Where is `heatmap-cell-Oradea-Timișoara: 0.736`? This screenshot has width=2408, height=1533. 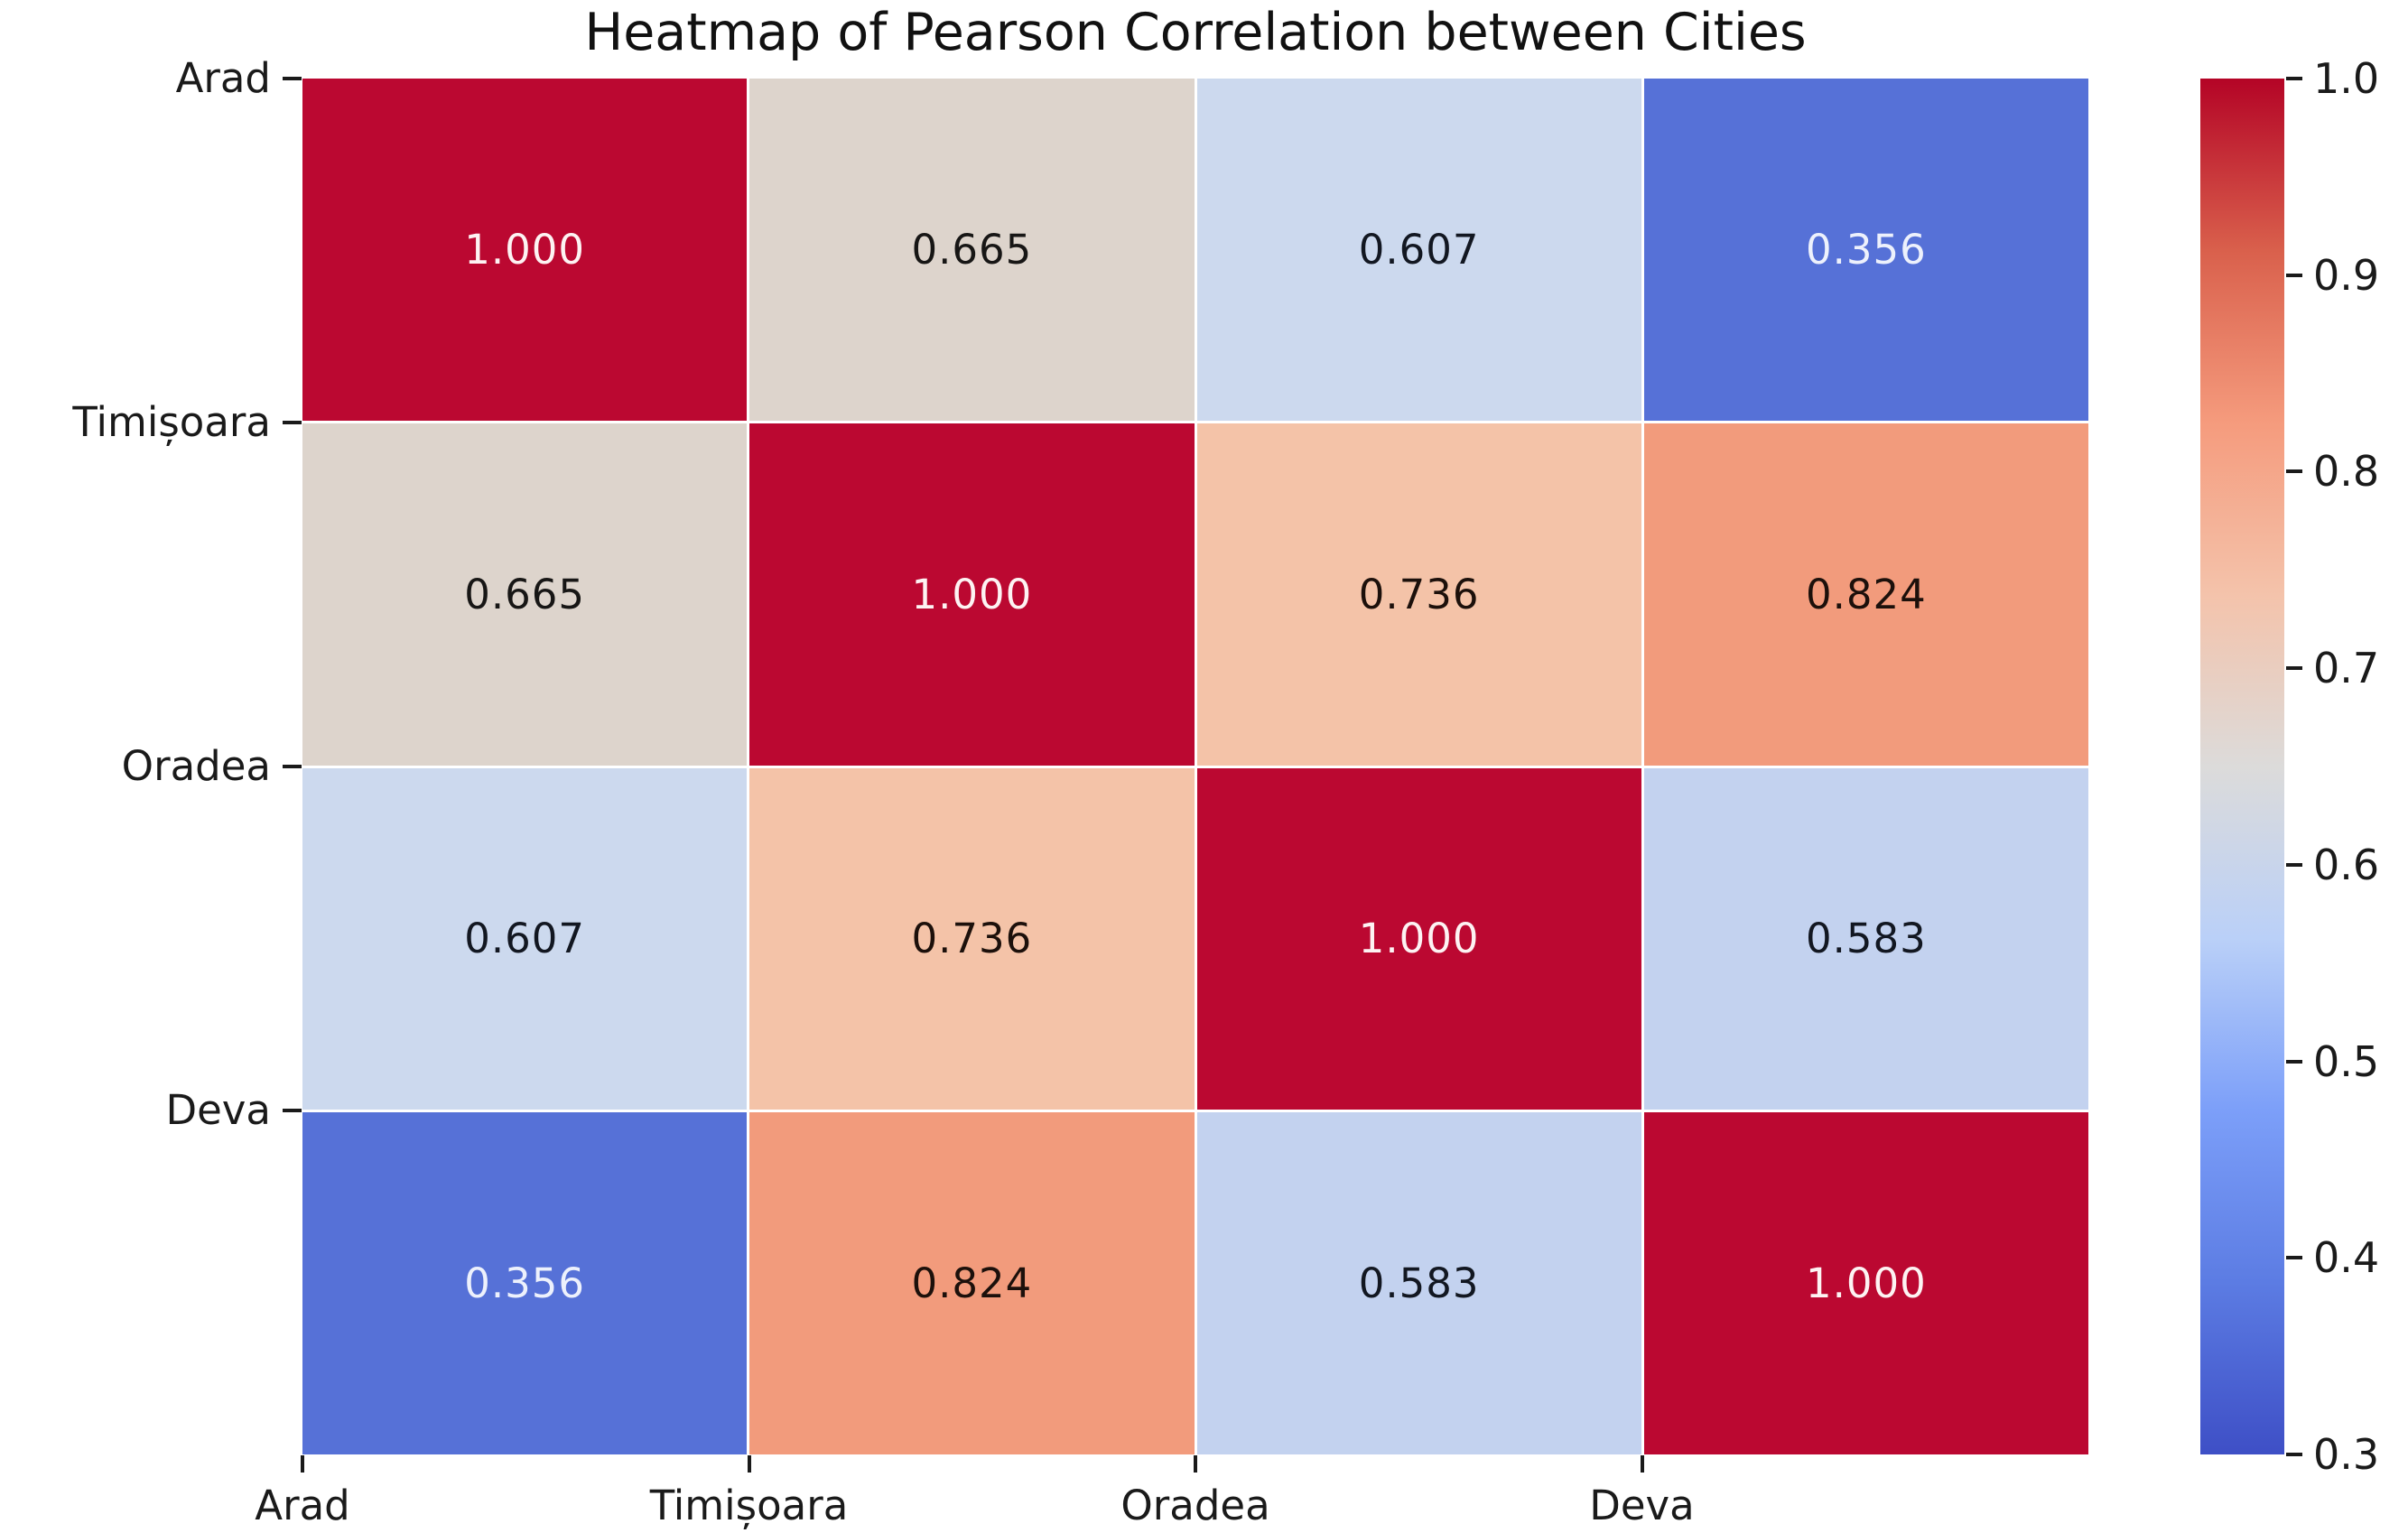 heatmap-cell-Oradea-Timișoara: 0.736 is located at coordinates (972, 938).